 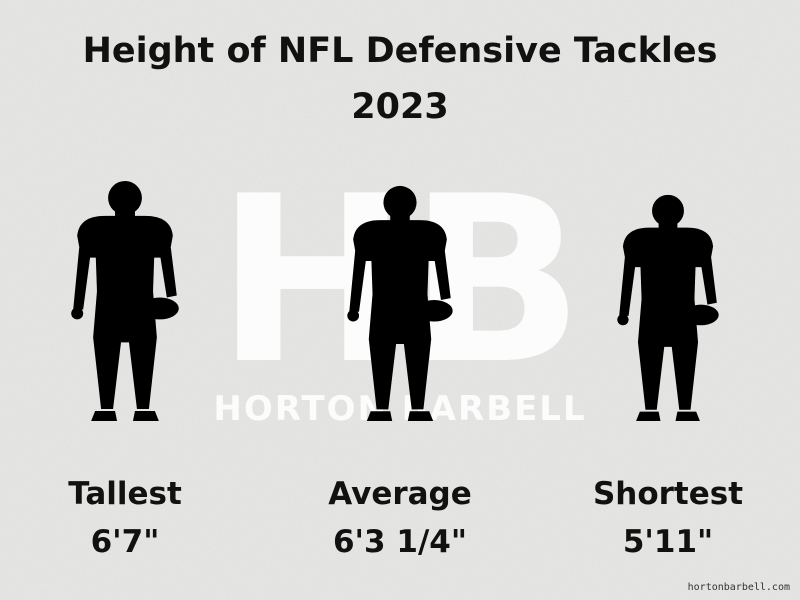 I want to click on player-label: Shortest, so click(x=668, y=494).